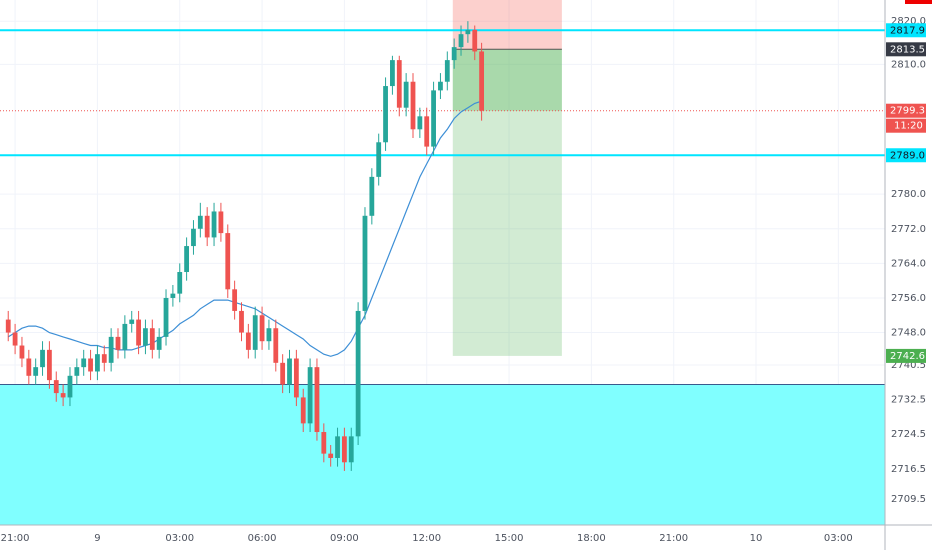 This screenshot has width=932, height=550. What do you see at coordinates (908, 21) in the screenshot?
I see `y-tick-label: 2820.0` at bounding box center [908, 21].